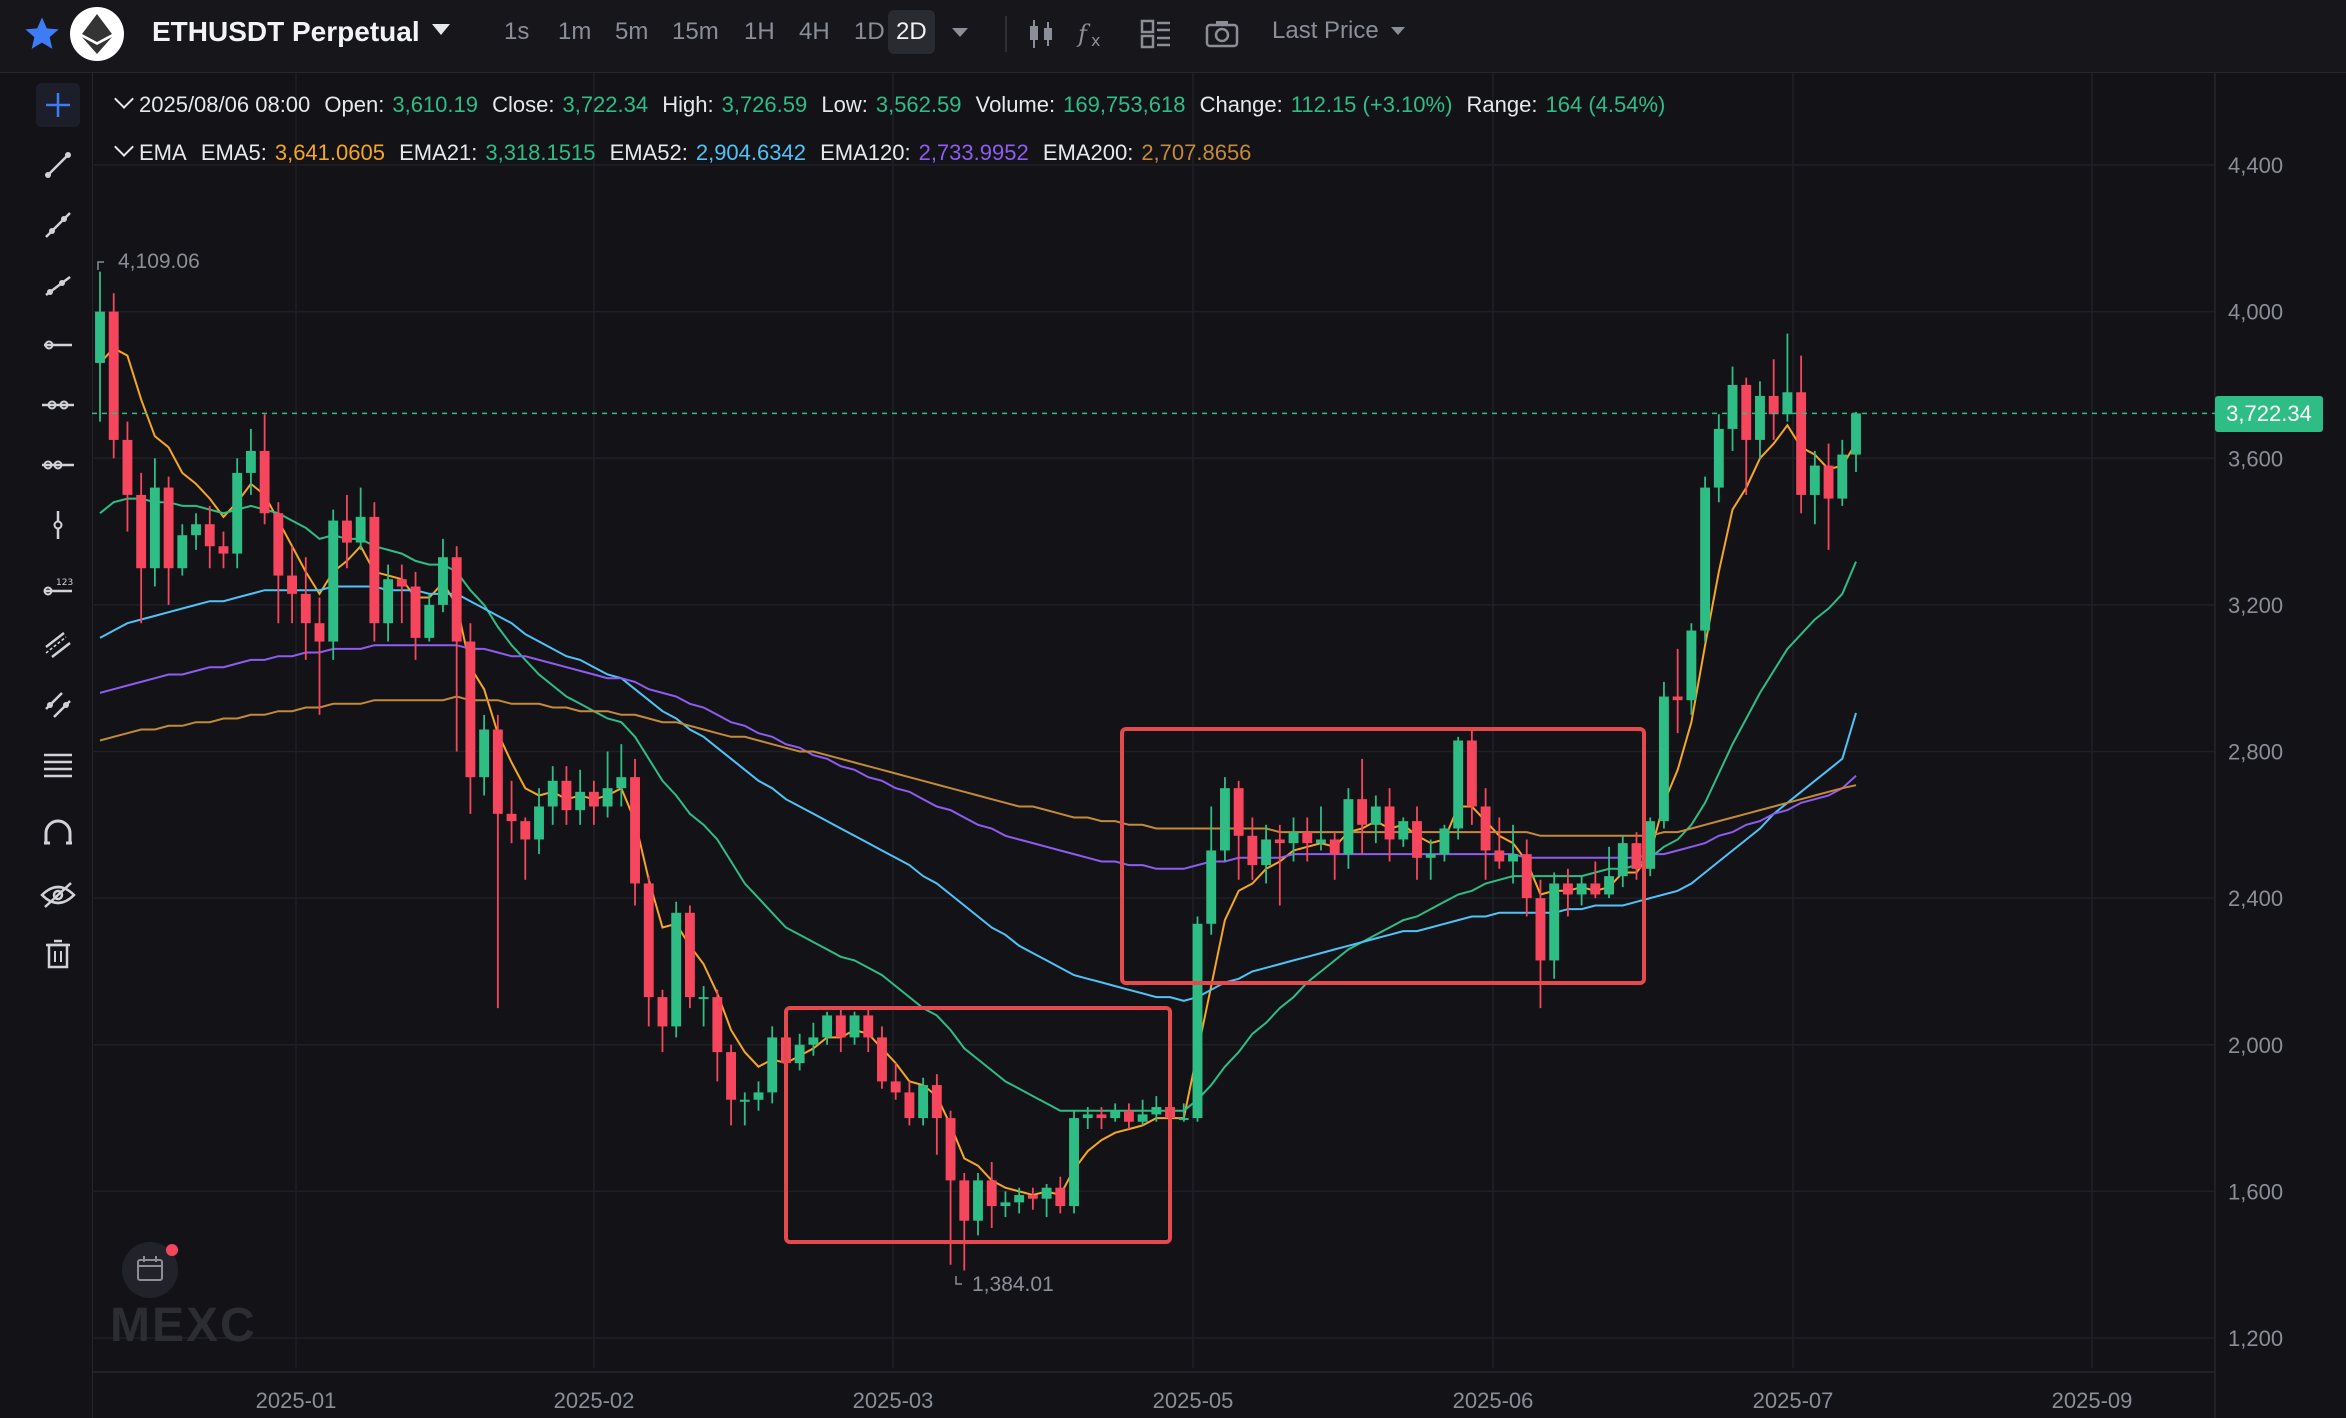 Image resolution: width=2346 pixels, height=1418 pixels. Describe the element at coordinates (958, 1280) in the screenshot. I see `low-marker-arrow-icon` at that location.